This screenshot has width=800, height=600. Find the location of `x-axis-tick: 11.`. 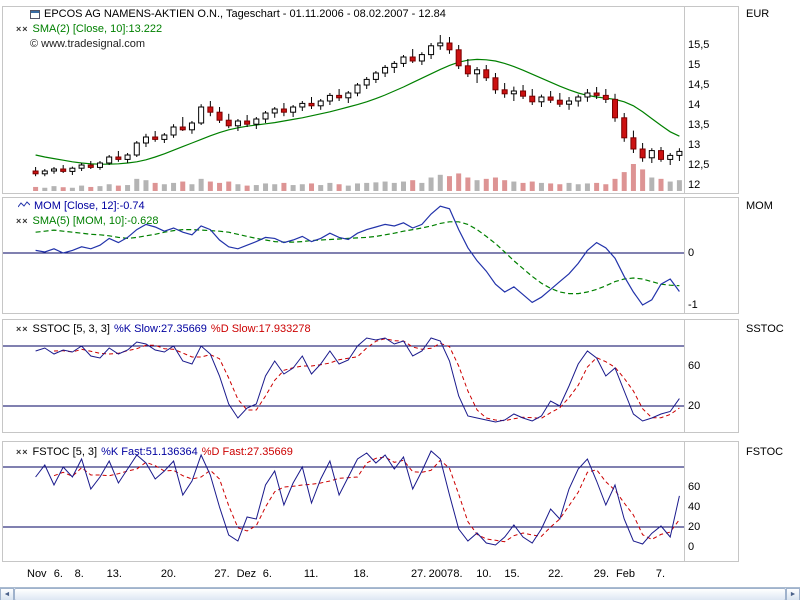

x-axis-tick: 11. is located at coordinates (311, 574).